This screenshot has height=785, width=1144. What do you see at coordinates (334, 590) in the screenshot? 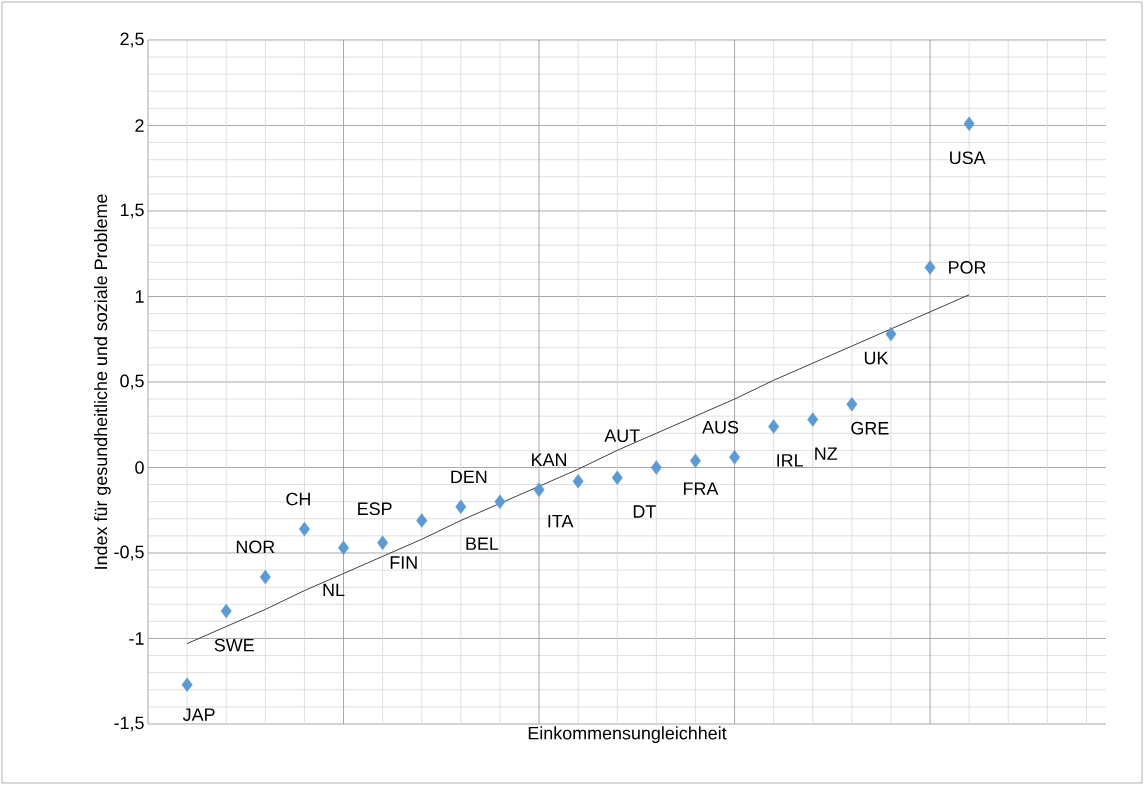
I see `annotation: NL` at bounding box center [334, 590].